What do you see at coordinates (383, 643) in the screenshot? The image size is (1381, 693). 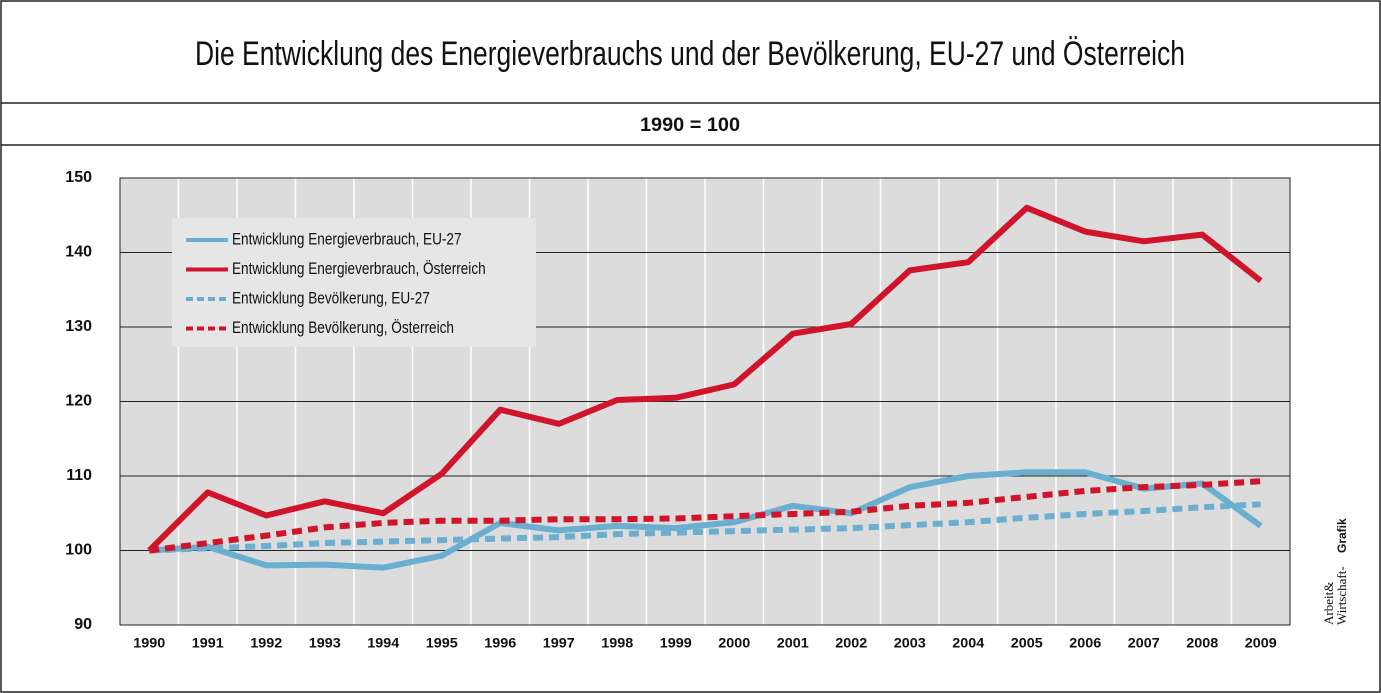 I see `x-tick-label: 1994` at bounding box center [383, 643].